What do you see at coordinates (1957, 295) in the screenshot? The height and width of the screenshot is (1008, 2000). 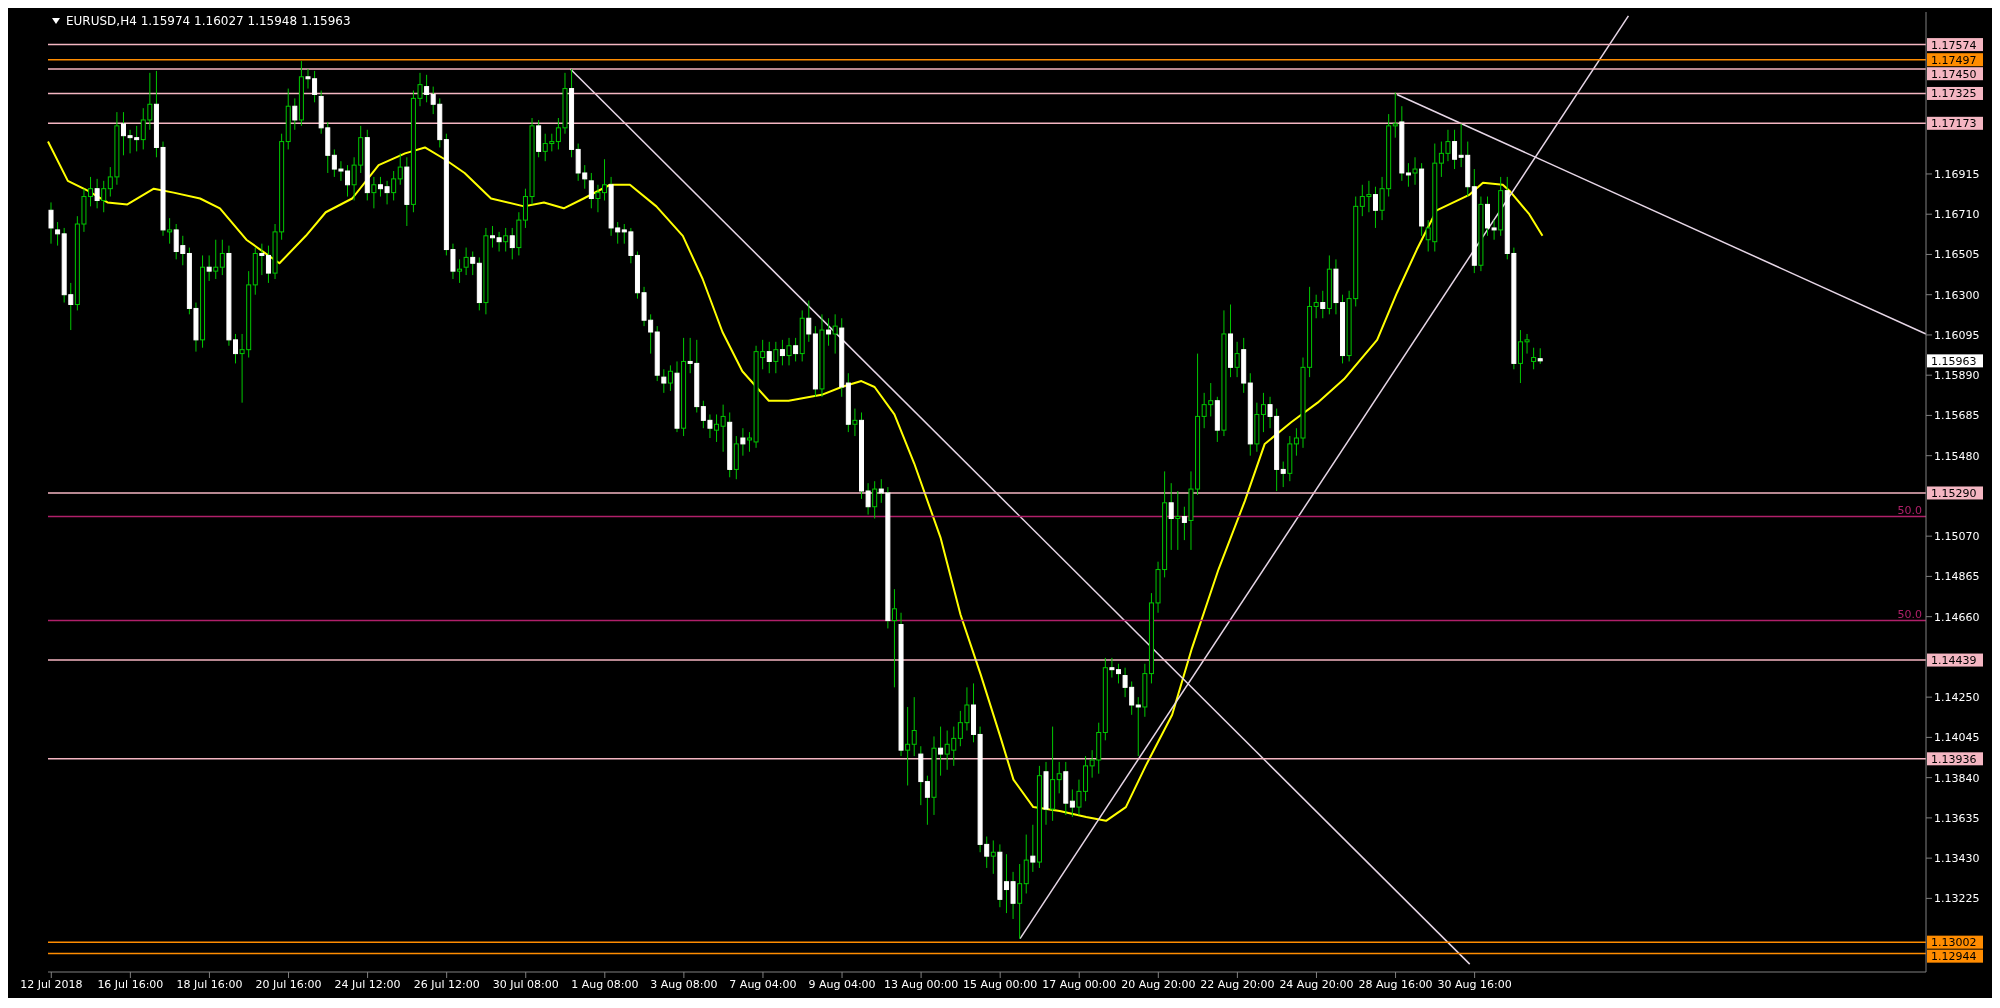 I see `y-tick-label: 1.16300` at bounding box center [1957, 295].